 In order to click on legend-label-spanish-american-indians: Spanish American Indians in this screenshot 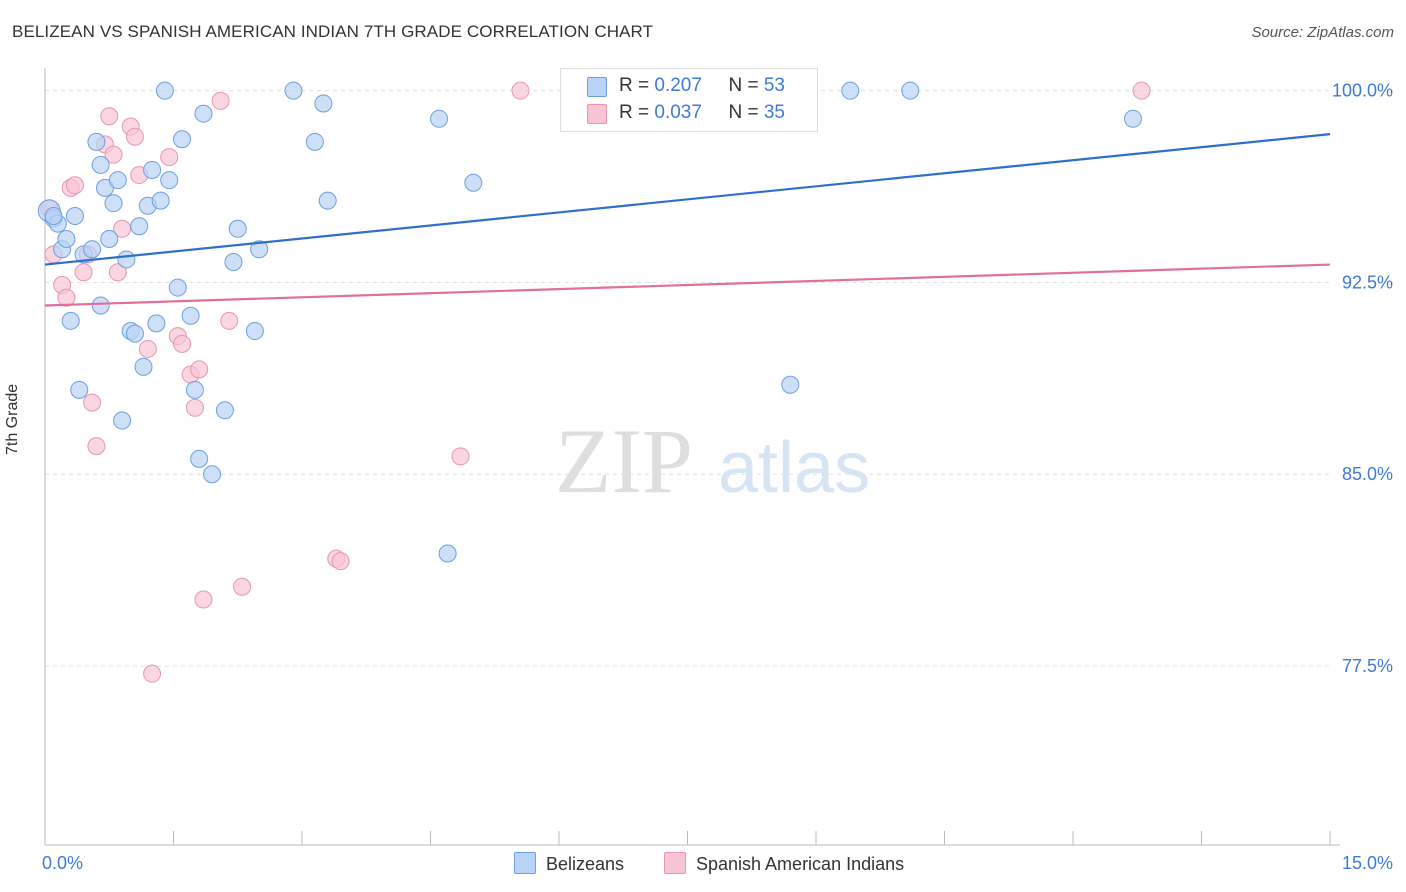, I will do `click(800, 864)`.